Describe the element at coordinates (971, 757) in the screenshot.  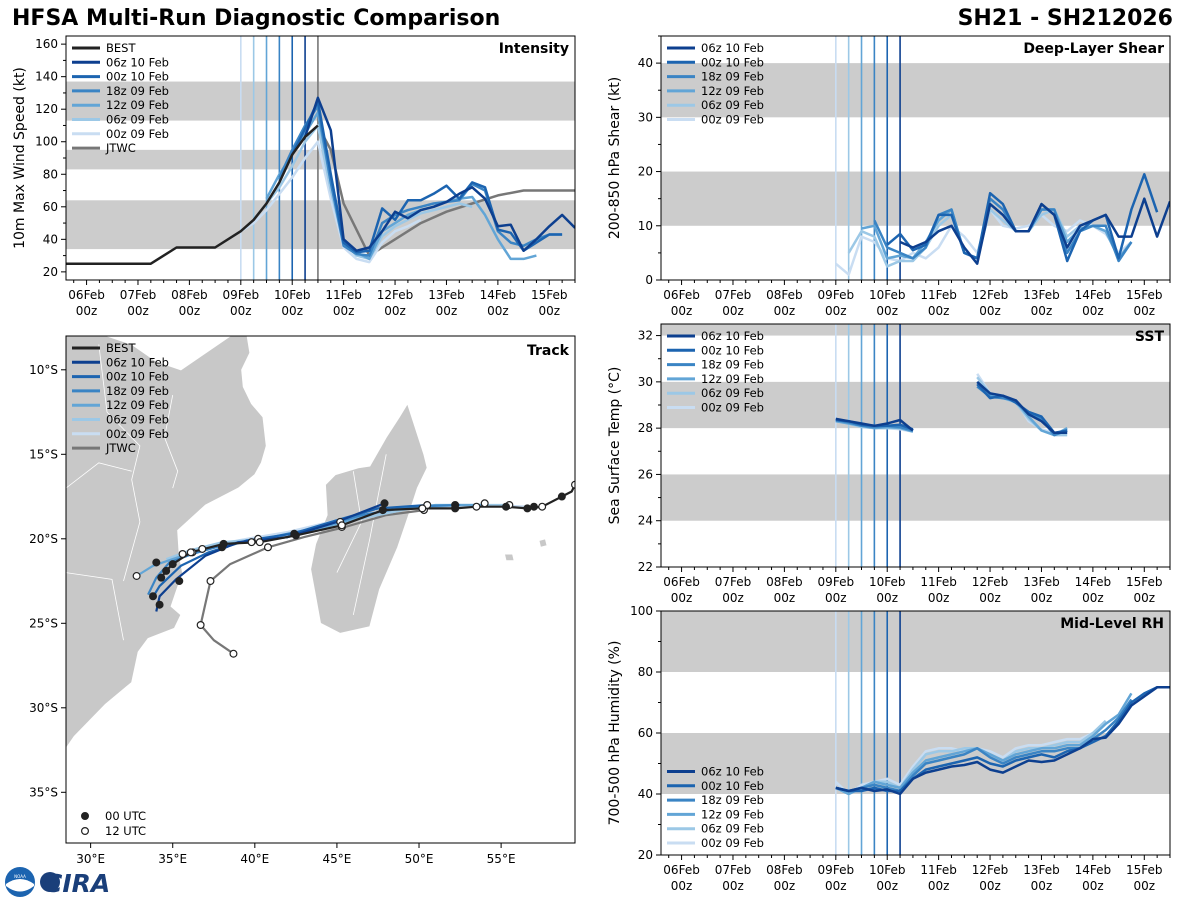
I see `series-line-06z-09-feb` at that location.